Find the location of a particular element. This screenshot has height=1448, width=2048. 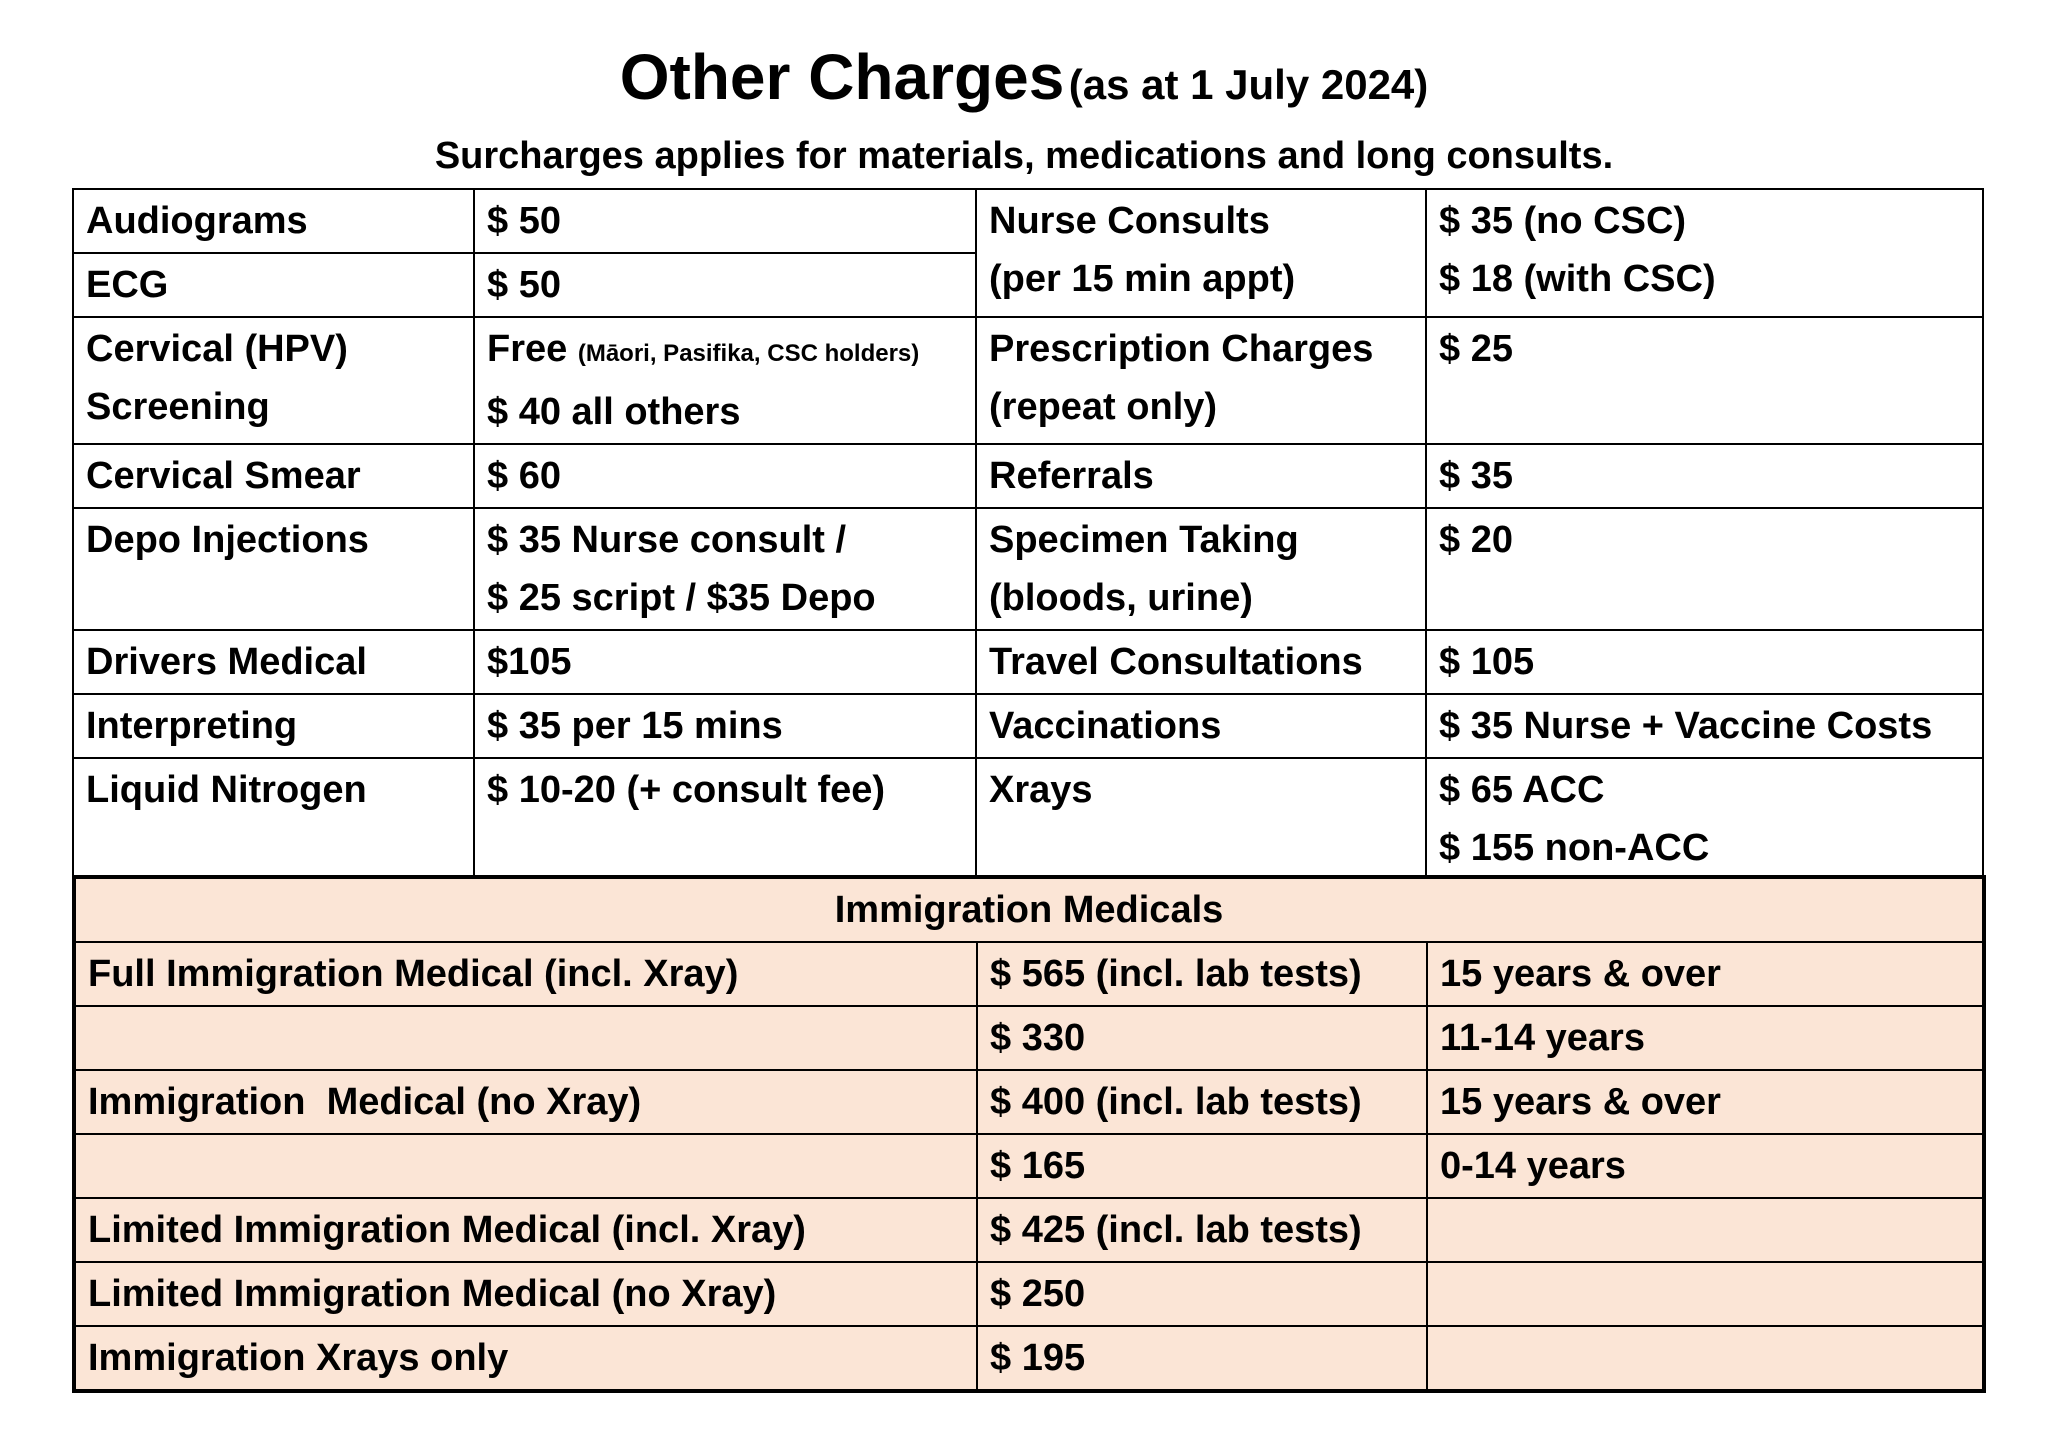

immigration-price: $ 250 is located at coordinates (1202, 1294).